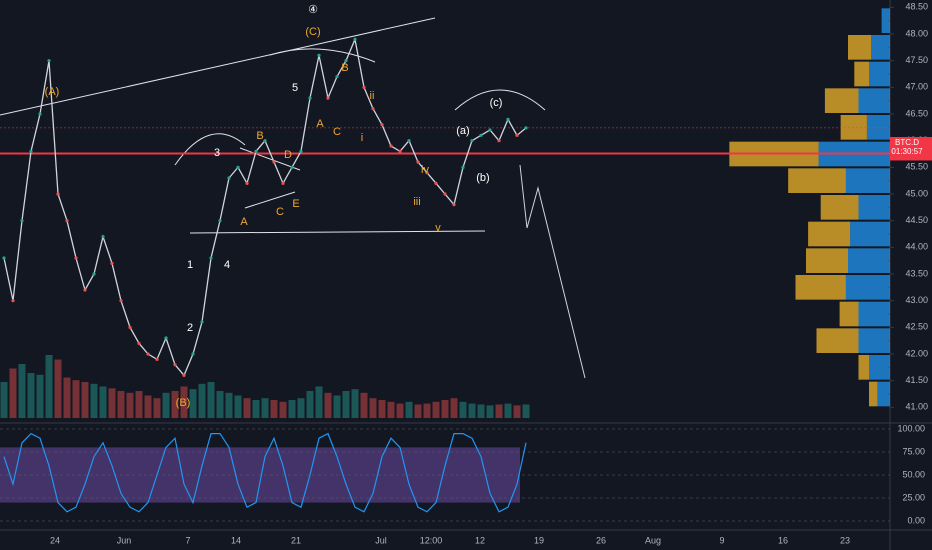 The image size is (932, 550). What do you see at coordinates (601, 540) in the screenshot?
I see `x-tick-label: 26` at bounding box center [601, 540].